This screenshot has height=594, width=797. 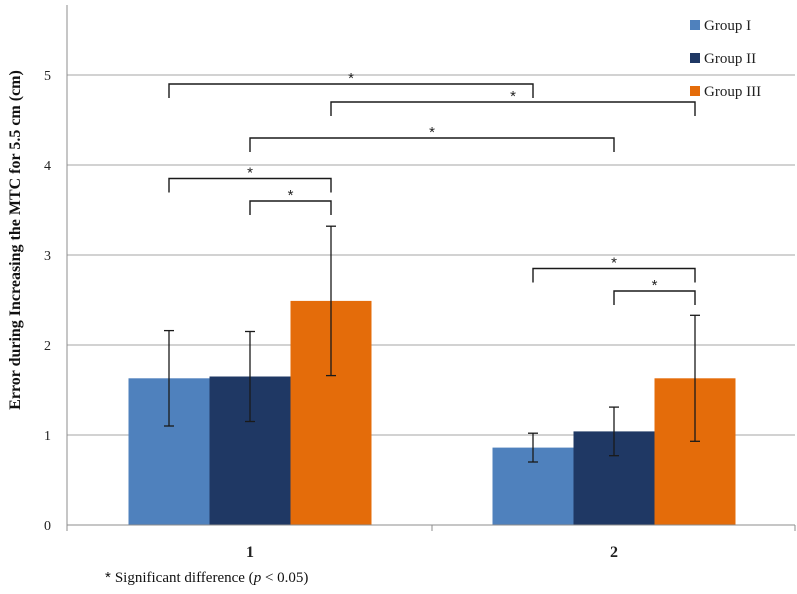 I want to click on footnote-marker: *, so click(x=108, y=577).